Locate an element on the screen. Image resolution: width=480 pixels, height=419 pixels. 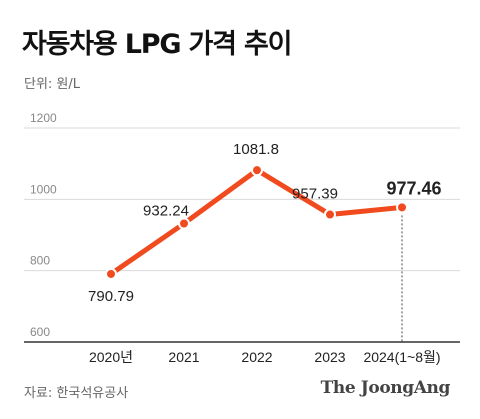
y-tick-label: 1200 is located at coordinates (43, 118).